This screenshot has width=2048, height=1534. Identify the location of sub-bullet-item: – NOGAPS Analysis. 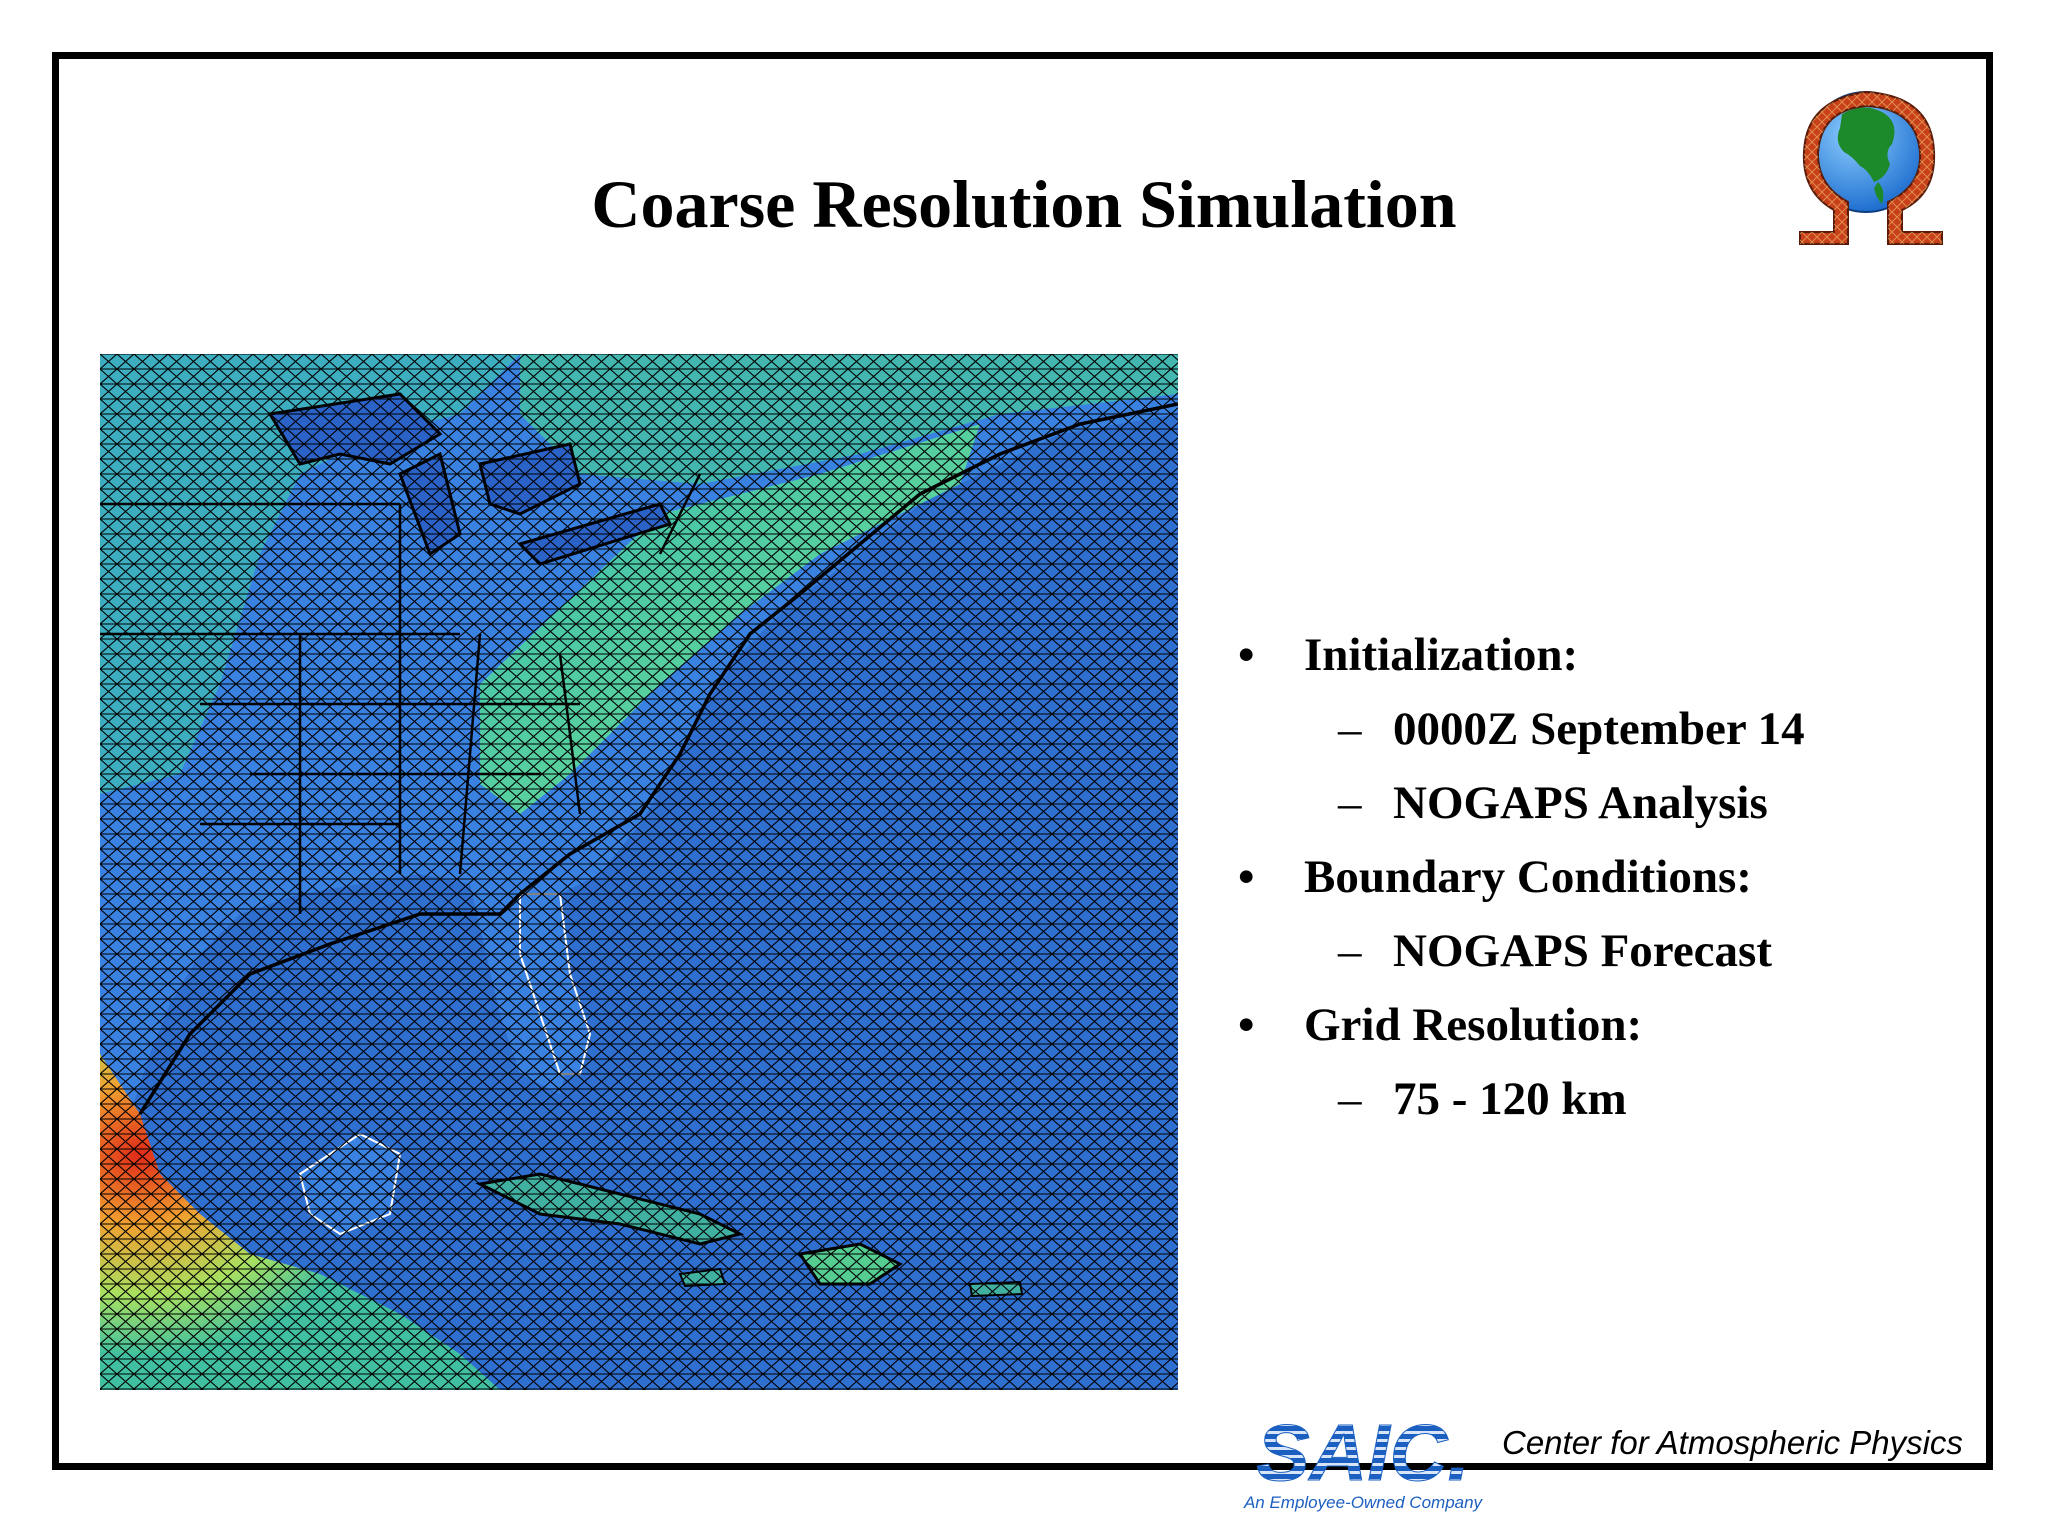
(1521, 803).